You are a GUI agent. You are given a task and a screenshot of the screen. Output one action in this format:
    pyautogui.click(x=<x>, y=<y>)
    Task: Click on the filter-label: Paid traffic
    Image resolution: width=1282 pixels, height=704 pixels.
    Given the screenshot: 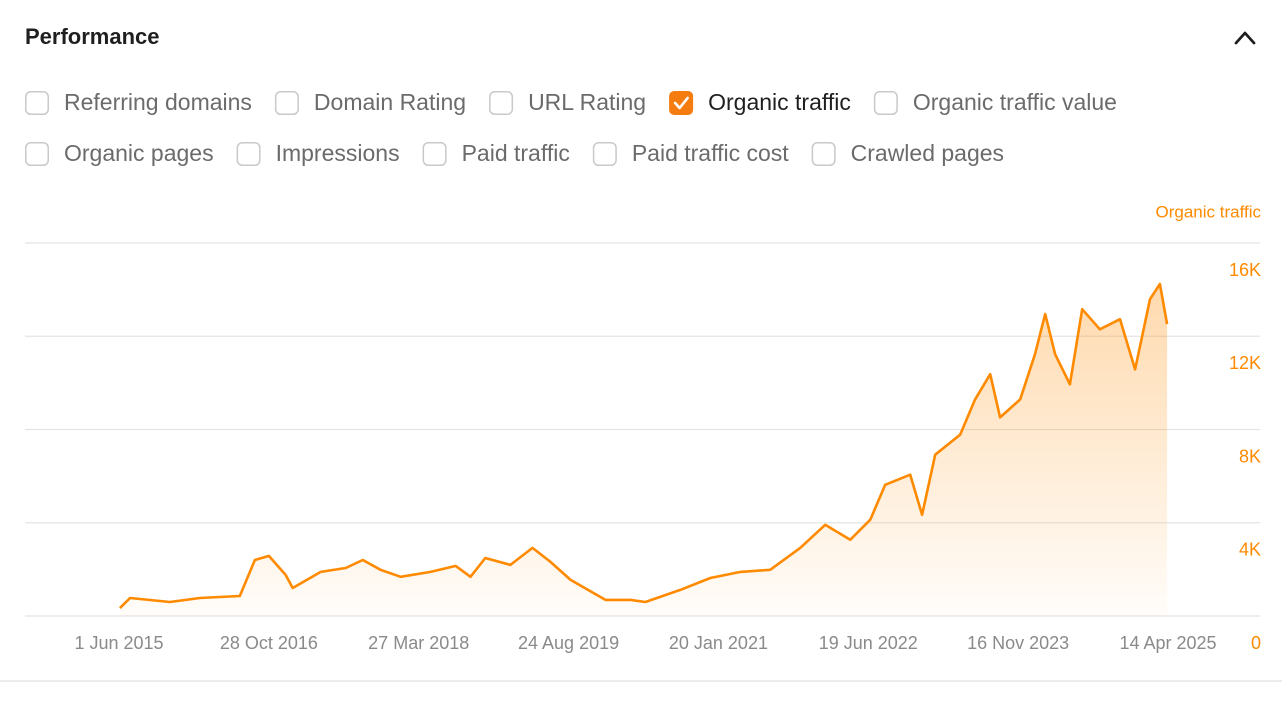 What is the action you would take?
    pyautogui.click(x=516, y=153)
    